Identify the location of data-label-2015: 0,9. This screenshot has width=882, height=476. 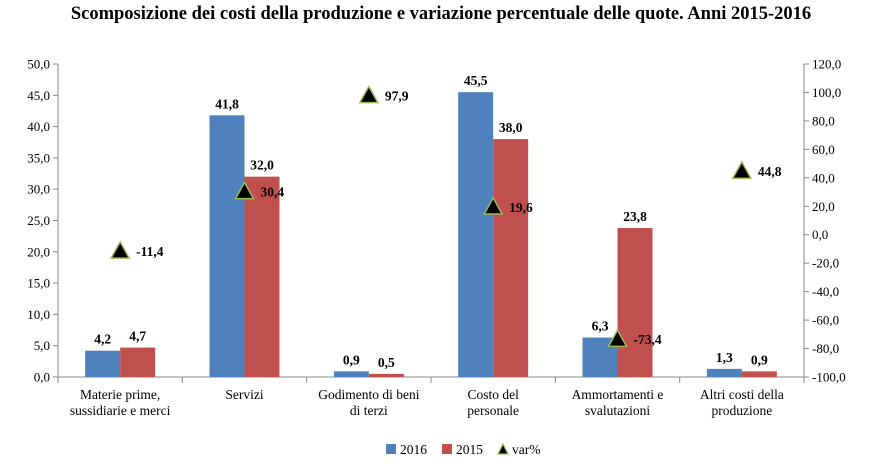
(759, 359).